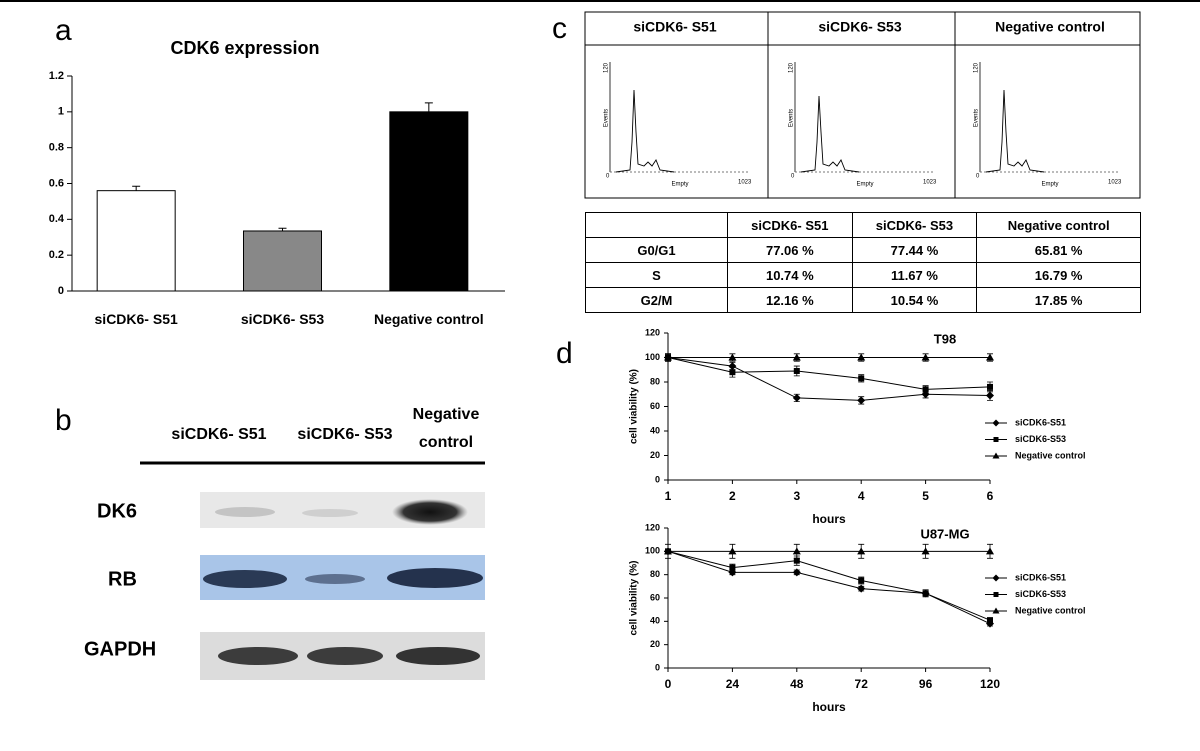  What do you see at coordinates (790, 250) in the screenshot?
I see `cell: 77.06 %` at bounding box center [790, 250].